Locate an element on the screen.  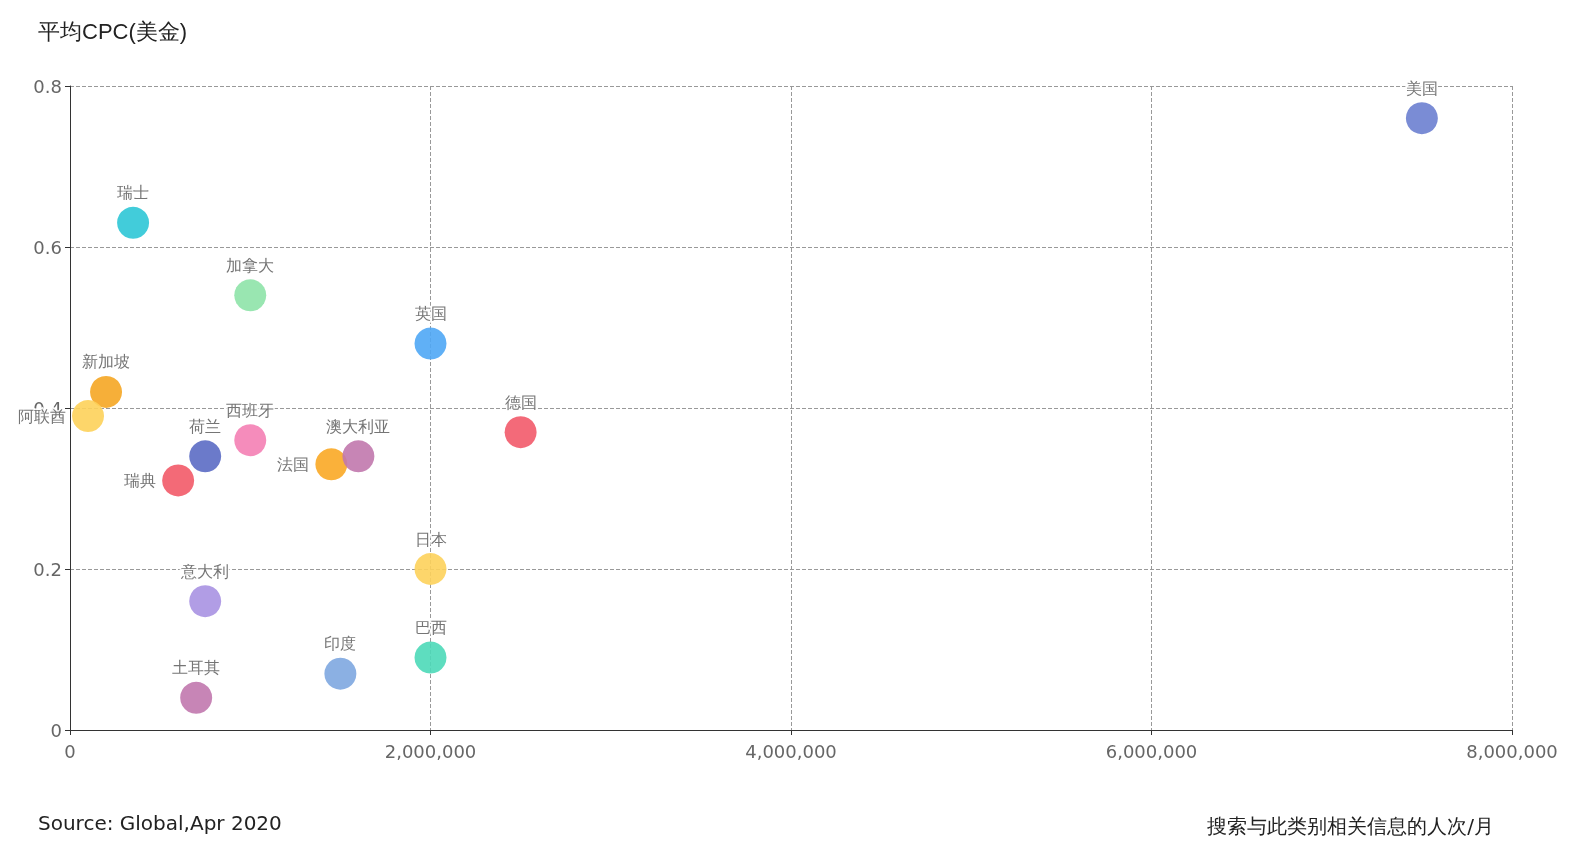
series-label: 日本 is located at coordinates (430, 539).